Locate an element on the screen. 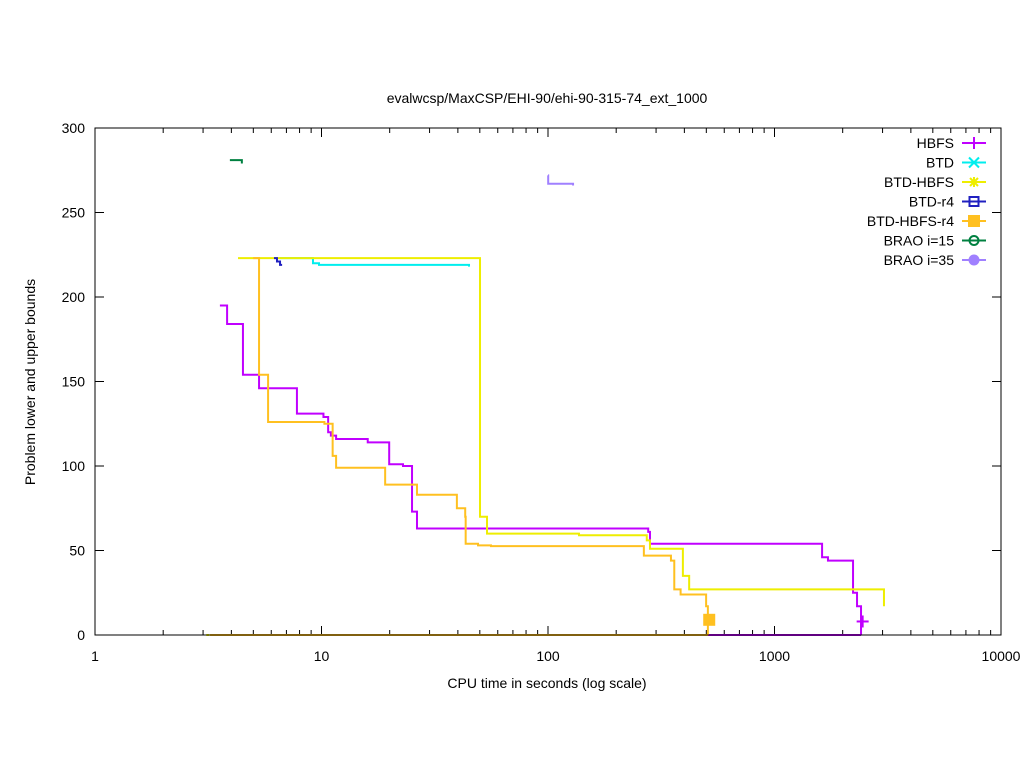 This screenshot has height=773, width=1024. x-tick-label: 100 is located at coordinates (548, 656).